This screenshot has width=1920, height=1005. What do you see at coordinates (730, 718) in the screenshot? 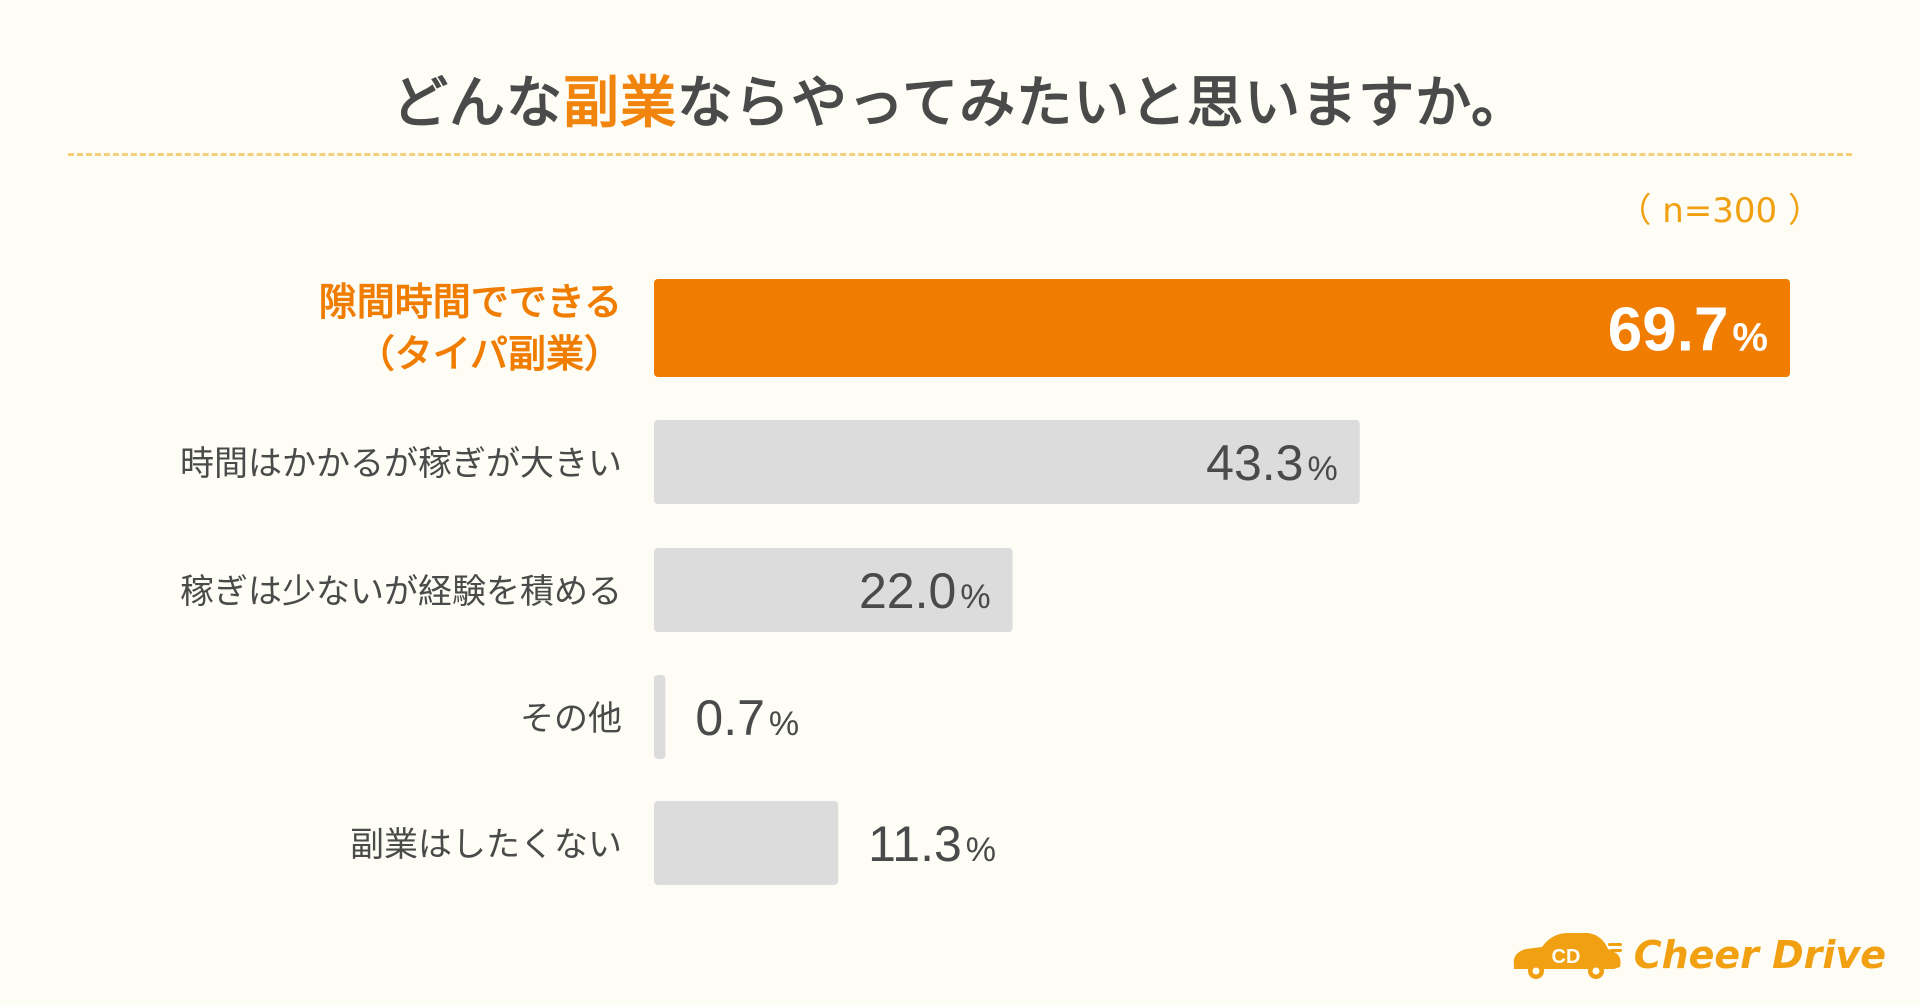
I see `value-number: 0.7` at bounding box center [730, 718].